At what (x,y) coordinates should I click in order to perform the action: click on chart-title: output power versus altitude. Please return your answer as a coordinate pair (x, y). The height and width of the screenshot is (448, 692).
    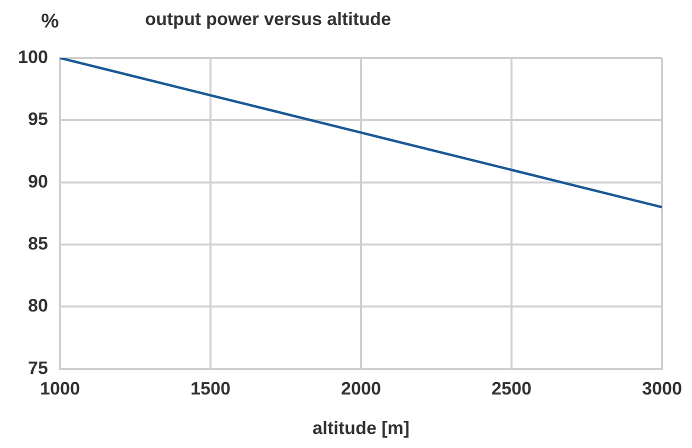
    Looking at the image, I should click on (268, 18).